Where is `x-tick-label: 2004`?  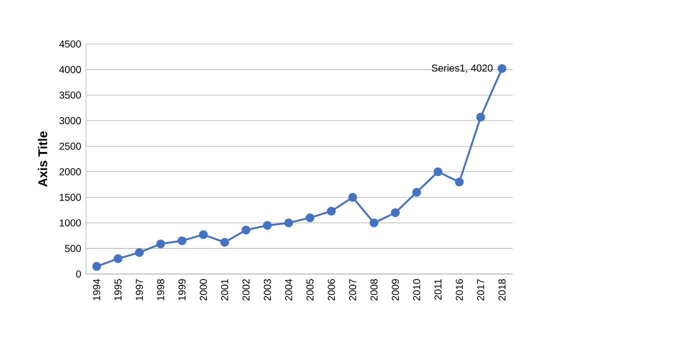 x-tick-label: 2004 is located at coordinates (288, 289).